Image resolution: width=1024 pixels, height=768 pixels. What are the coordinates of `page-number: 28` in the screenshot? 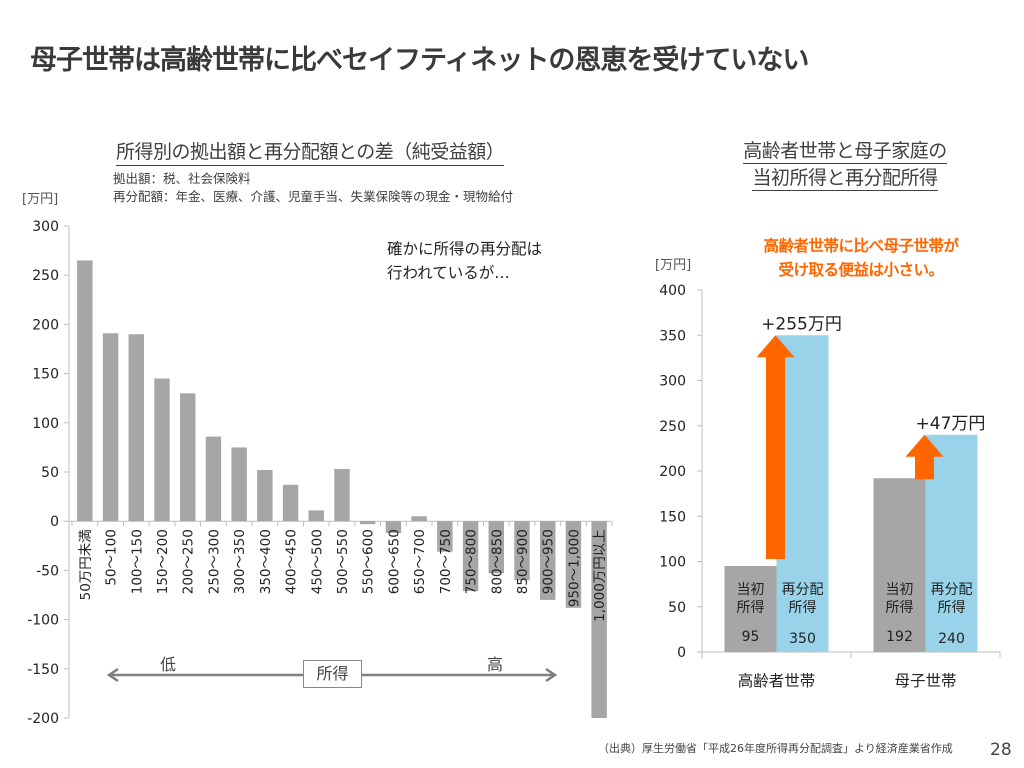 It's located at (1001, 750).